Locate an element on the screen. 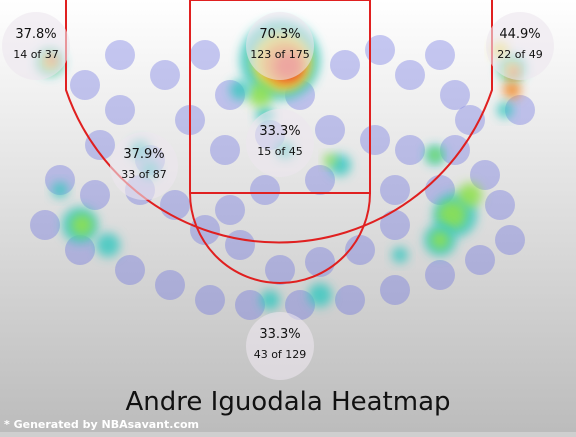 The width and height of the screenshot is (576, 437). zone-made-of: 123 of 175 is located at coordinates (280, 54).